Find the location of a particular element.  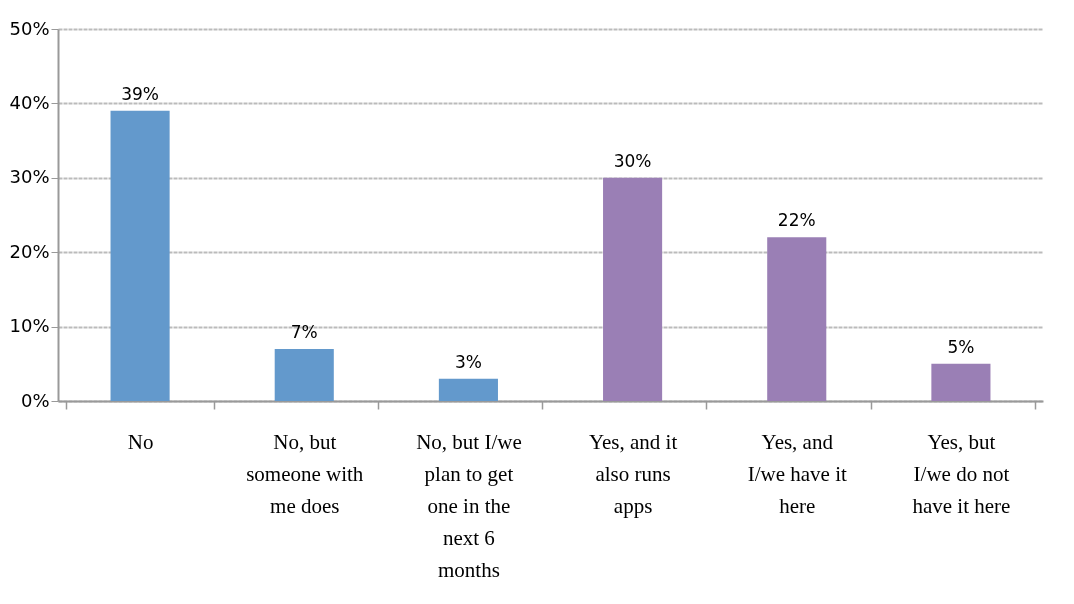

data-label: 22% is located at coordinates (796, 220).